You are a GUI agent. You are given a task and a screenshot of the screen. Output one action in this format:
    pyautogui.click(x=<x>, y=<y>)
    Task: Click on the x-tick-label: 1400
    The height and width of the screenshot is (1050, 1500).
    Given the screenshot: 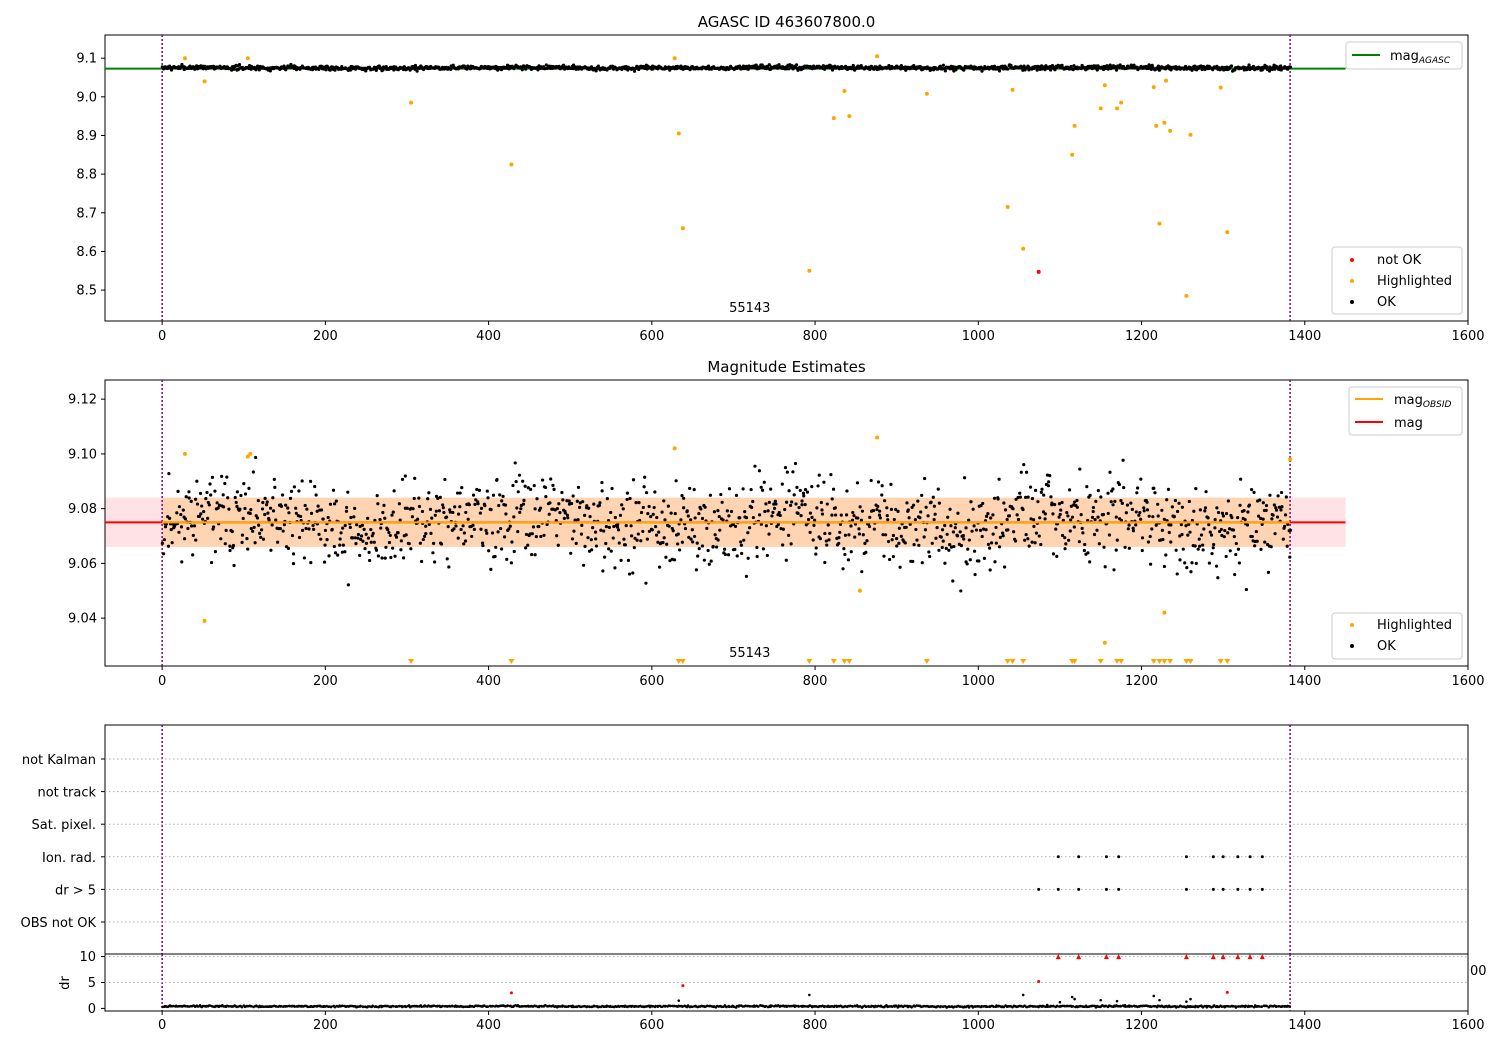 What is the action you would take?
    pyautogui.click(x=1304, y=681)
    